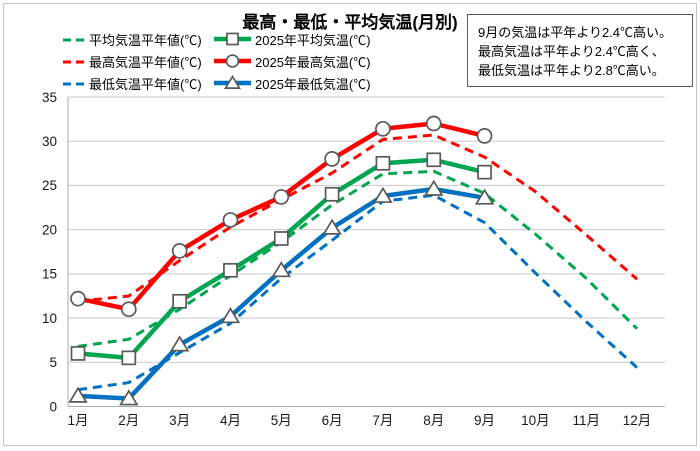 This screenshot has height=451, width=700. Describe the element at coordinates (637, 420) in the screenshot. I see `x-tick-label: 12月` at that location.